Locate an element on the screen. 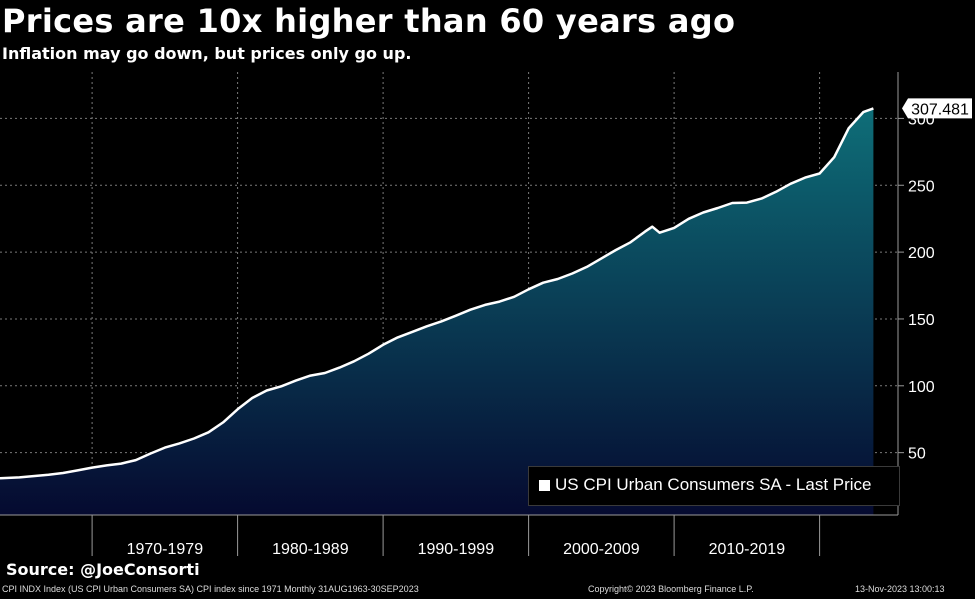 Image resolution: width=975 pixels, height=599 pixels. last-value-marker: 307.481 is located at coordinates (937, 108).